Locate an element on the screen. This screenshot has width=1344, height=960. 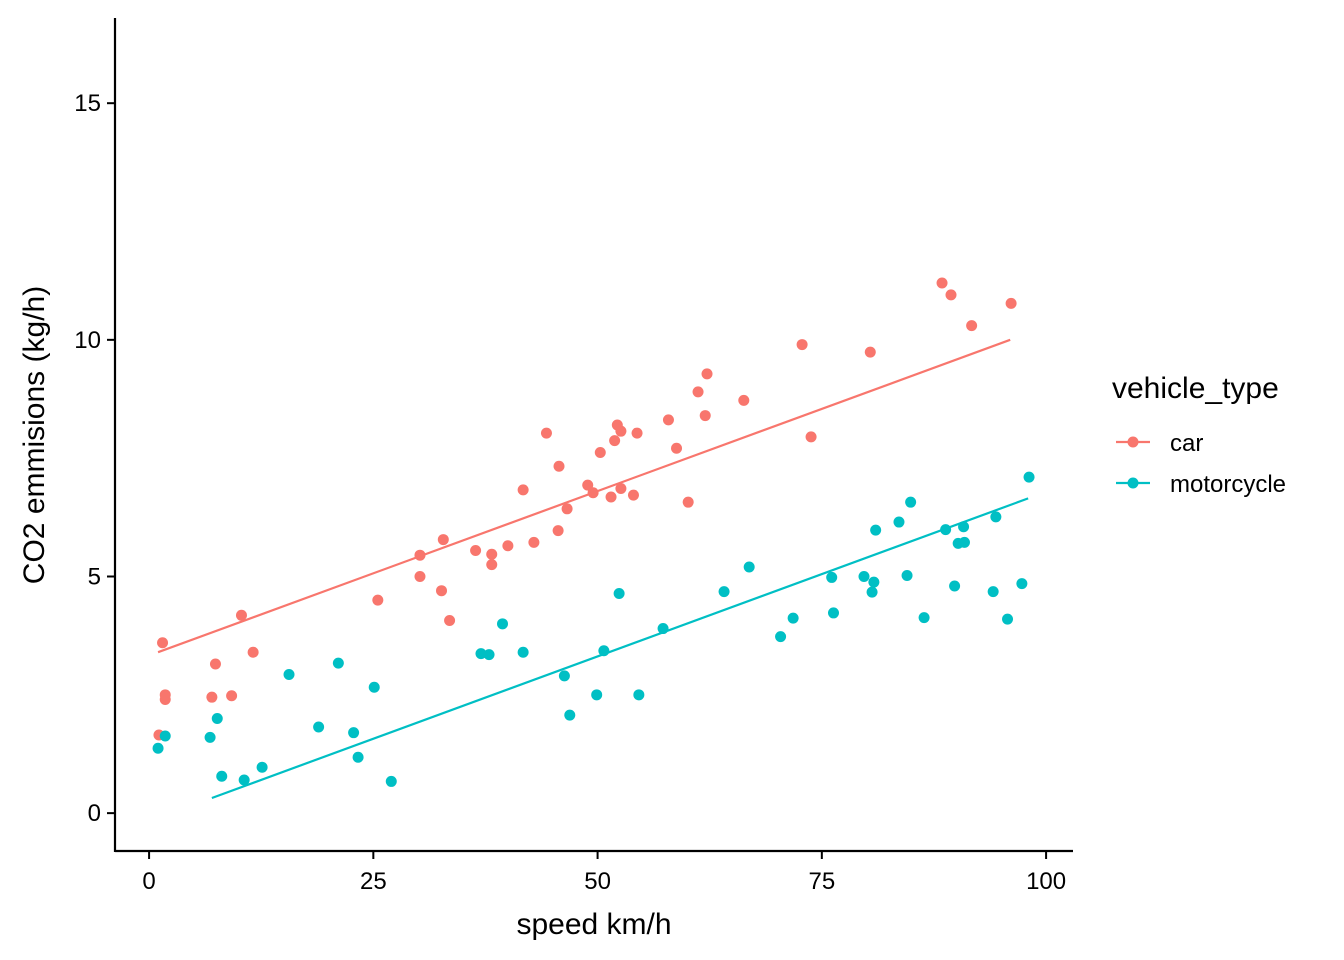
x-tick-label: 25 is located at coordinates (373, 881).